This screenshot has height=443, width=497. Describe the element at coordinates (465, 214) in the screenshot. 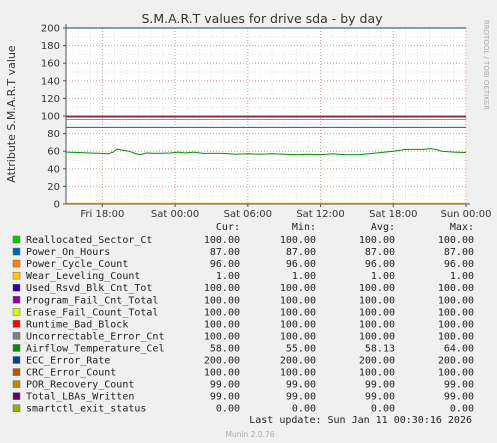

I see `x-tick-label: Sun 00:00` at that location.